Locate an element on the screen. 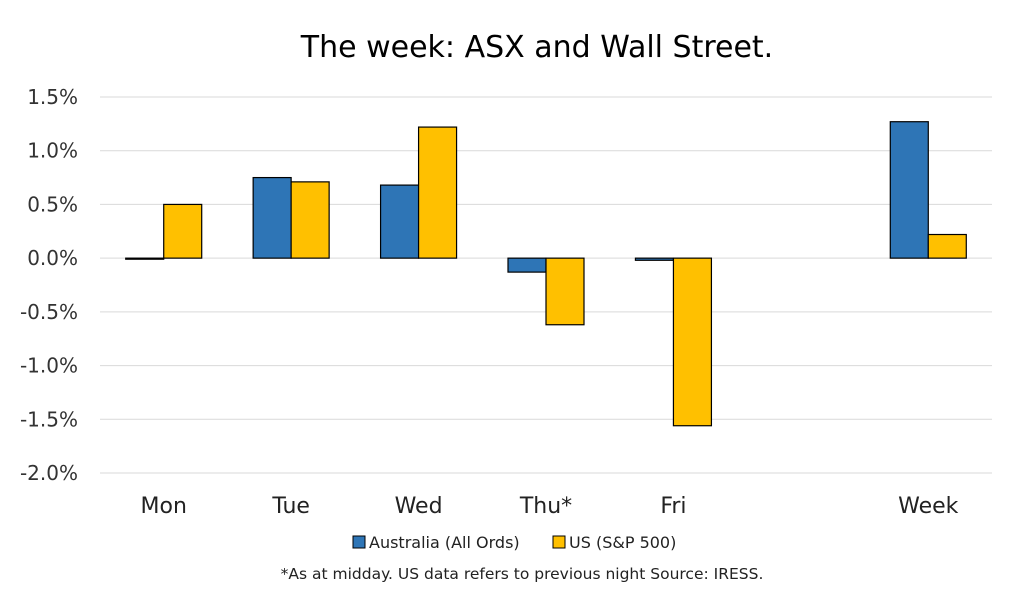 The image size is (1024, 593). x-category-label: Tue is located at coordinates (290, 506).